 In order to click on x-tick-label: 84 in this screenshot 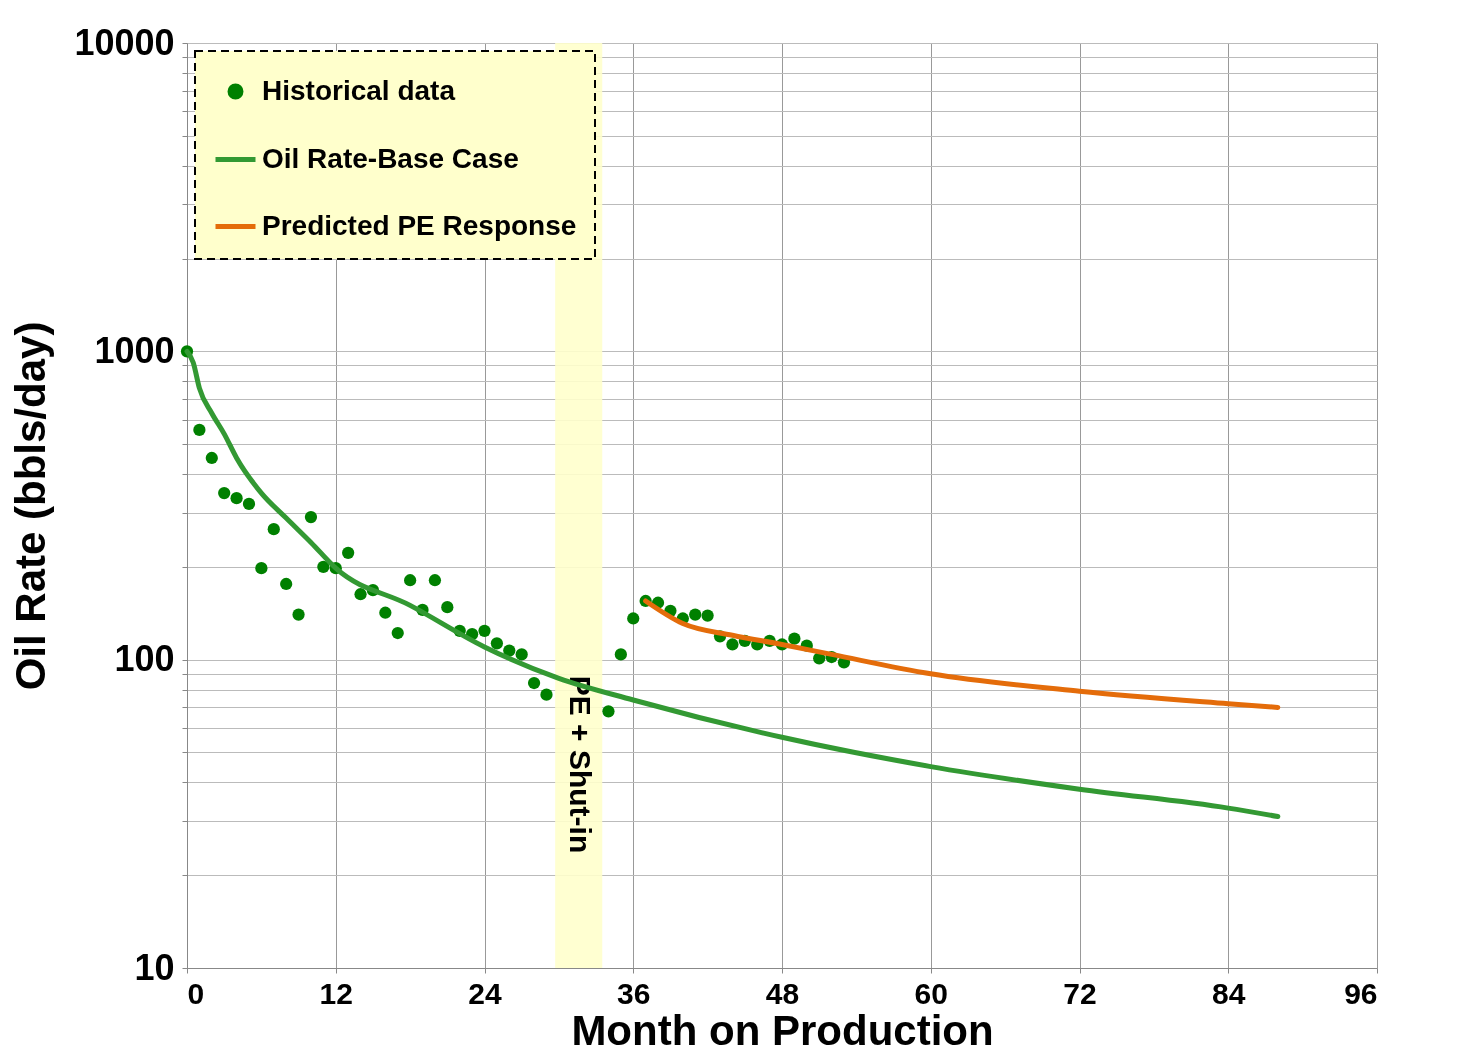, I will do `click(1229, 993)`.